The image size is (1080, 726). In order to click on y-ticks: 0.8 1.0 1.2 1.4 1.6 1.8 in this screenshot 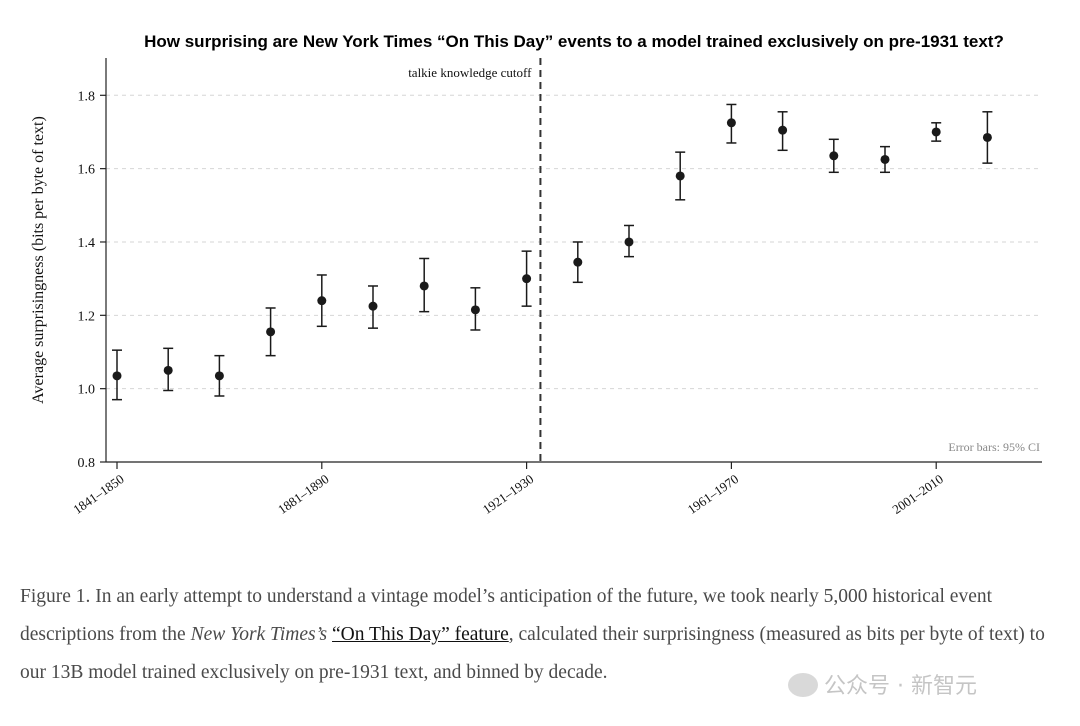, I will do `click(92, 280)`.